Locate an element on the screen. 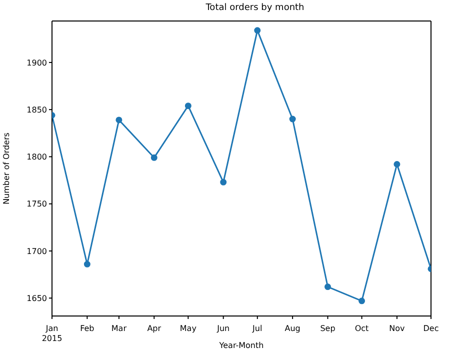 Image resolution: width=474 pixels, height=350 pixels. x-tick-label: Feb is located at coordinates (87, 328).